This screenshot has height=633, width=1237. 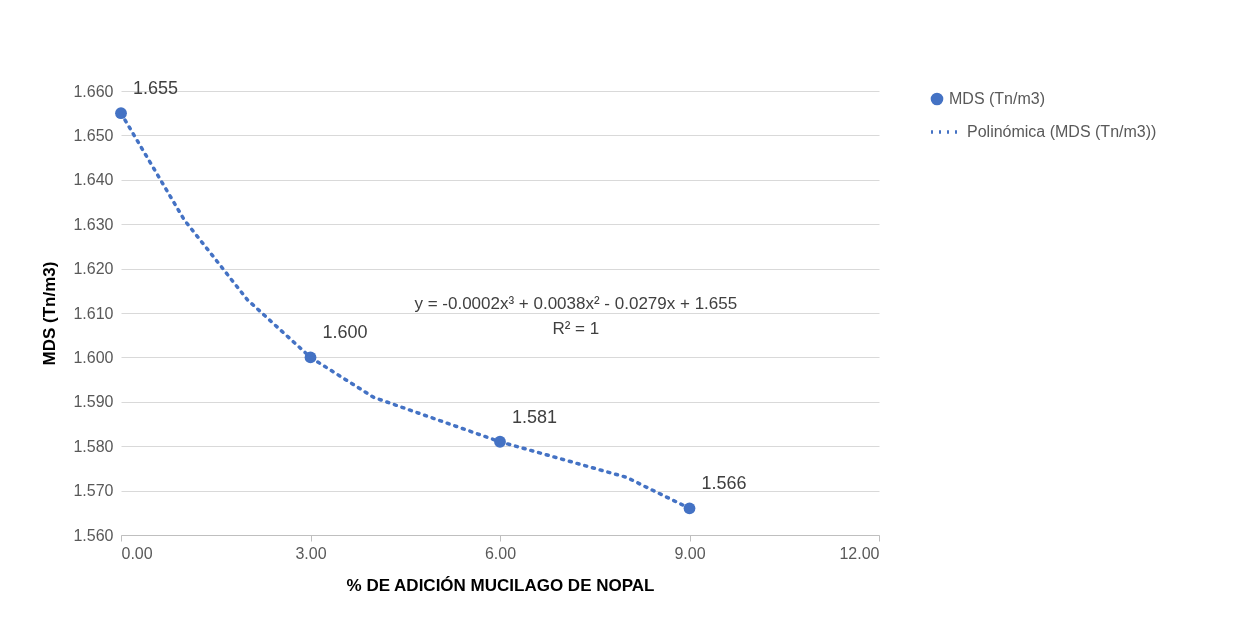 What do you see at coordinates (576, 304) in the screenshot?
I see `annotation: y = -0.0002x³ + 0.0038x² - 0.0279x + 1.655` at bounding box center [576, 304].